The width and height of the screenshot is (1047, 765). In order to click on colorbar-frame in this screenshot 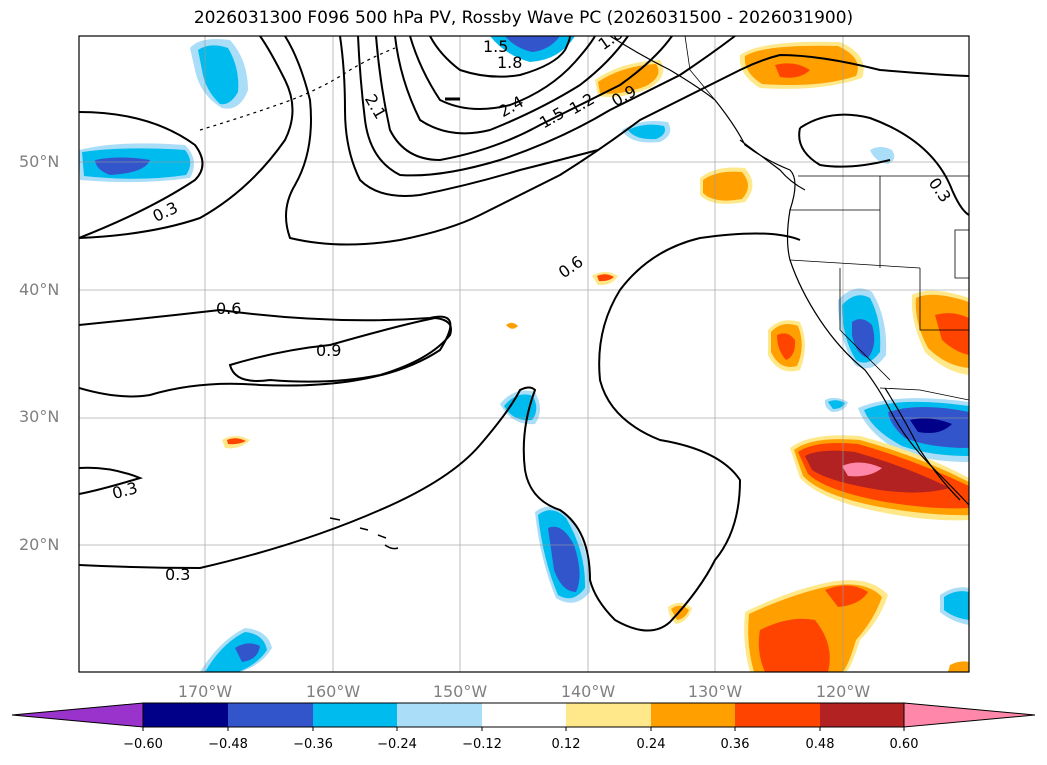, I will do `click(523, 715)`.